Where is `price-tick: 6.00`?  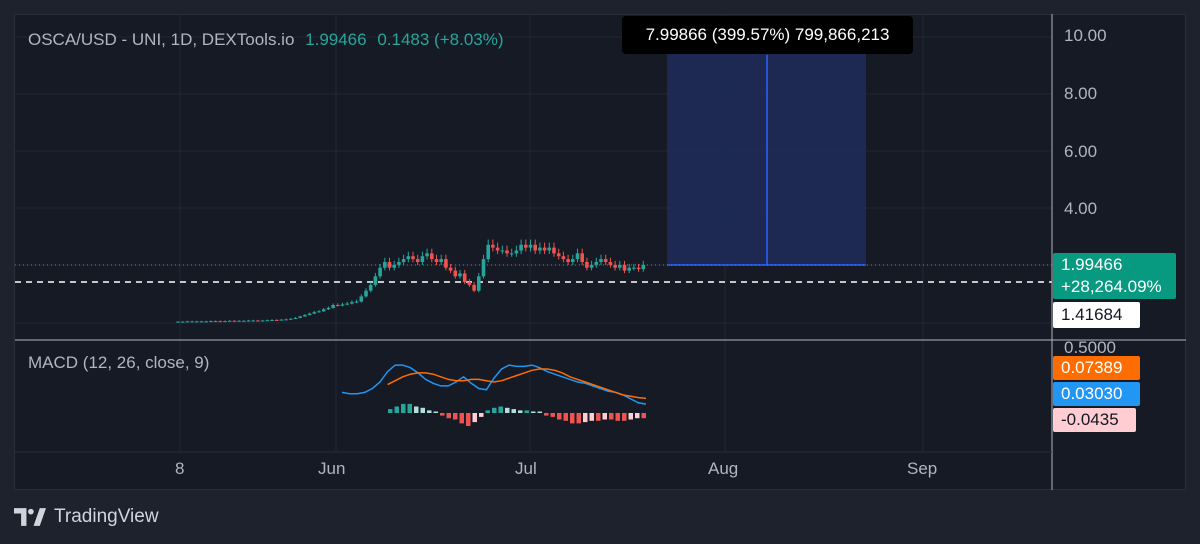 price-tick: 6.00 is located at coordinates (1081, 151).